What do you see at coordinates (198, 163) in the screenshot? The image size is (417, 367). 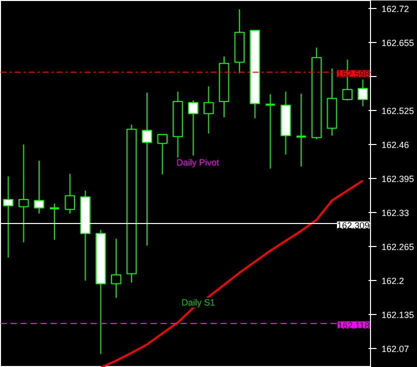 I see `annotation: Daily Pivot` at bounding box center [198, 163].